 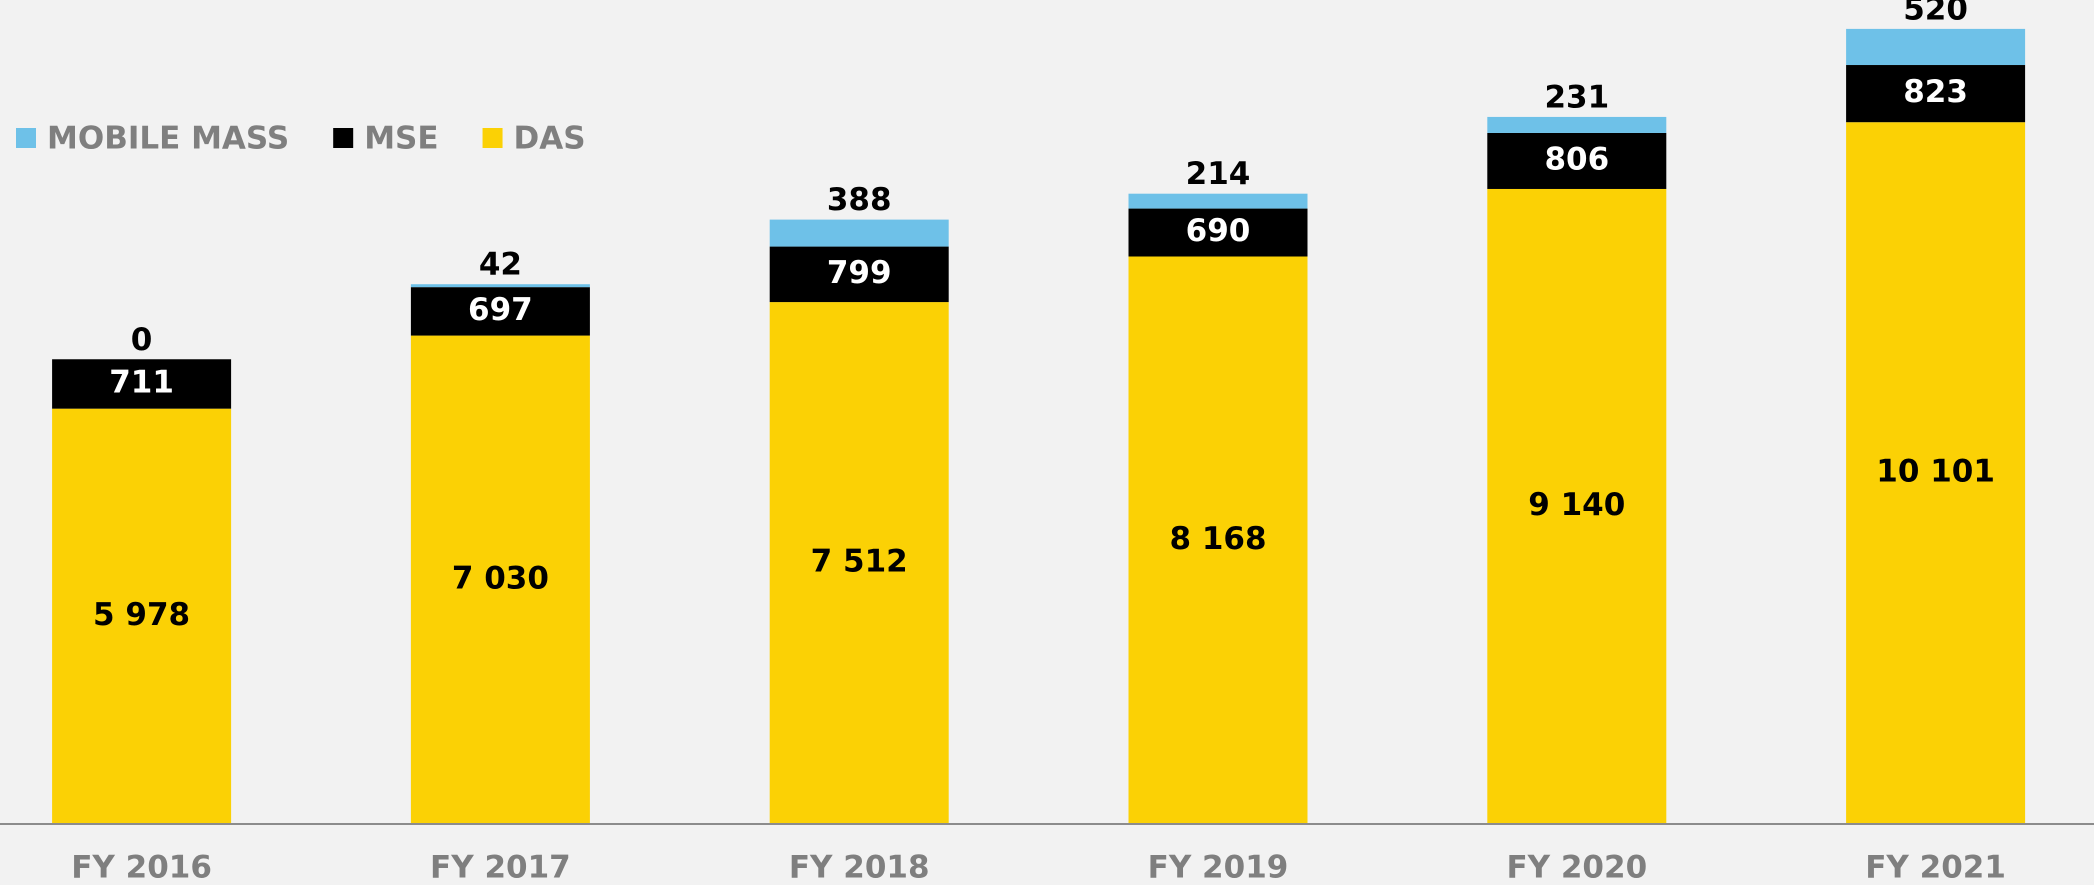 I want to click on data-label: 5 978, so click(x=141, y=615).